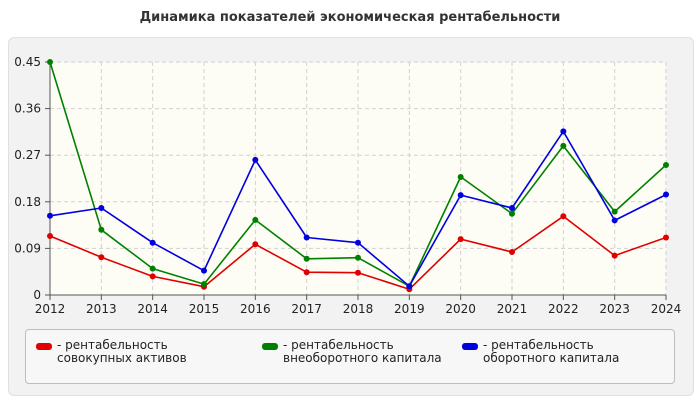 The width and height of the screenshot is (700, 400). What do you see at coordinates (362, 351) in the screenshot?
I see `legend-label: - рентабельность внеоборотного капитала` at bounding box center [362, 351].